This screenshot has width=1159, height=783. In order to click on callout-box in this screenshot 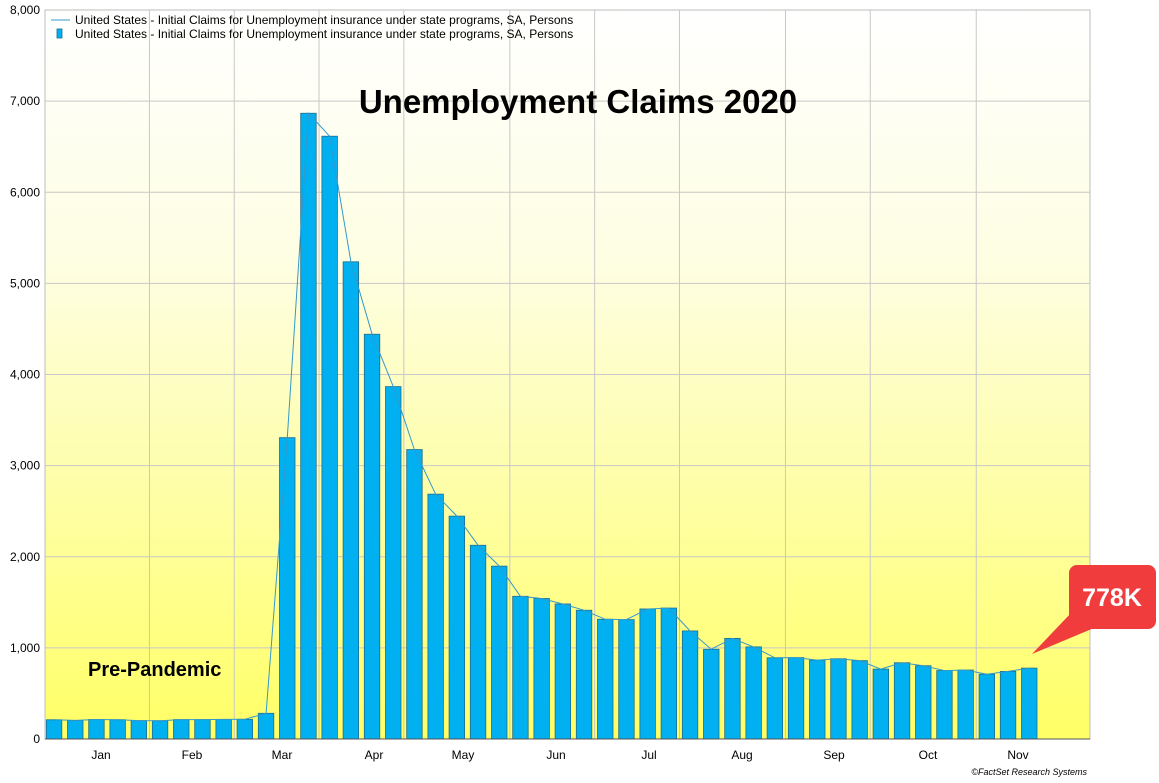, I will do `click(1112, 597)`.